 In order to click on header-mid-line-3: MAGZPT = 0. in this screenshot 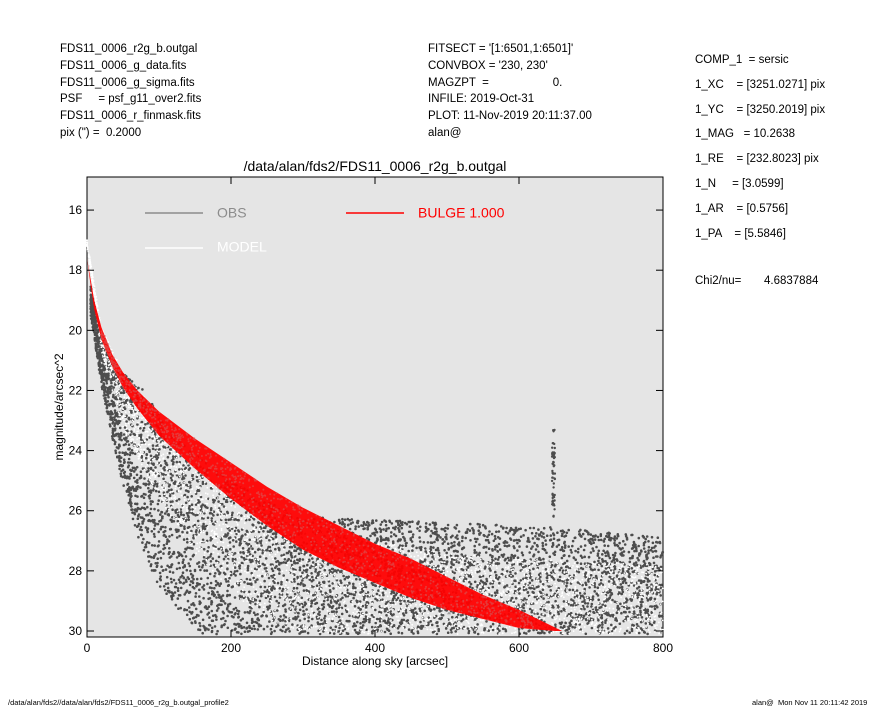, I will do `click(495, 82)`.